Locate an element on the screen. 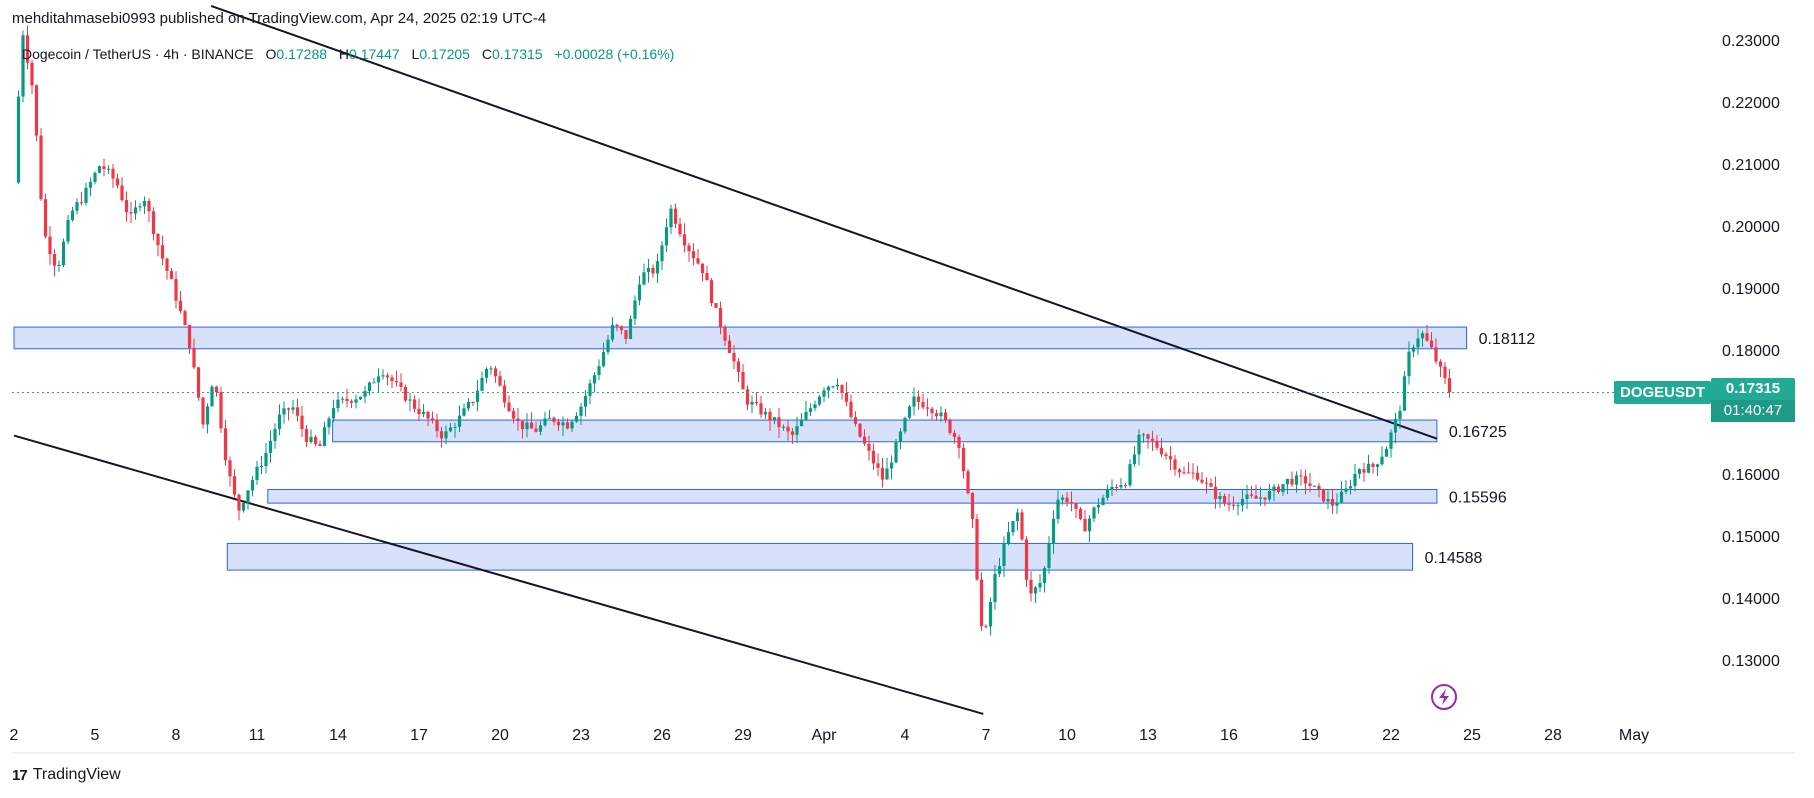  x-tick-4: 4 is located at coordinates (905, 735).